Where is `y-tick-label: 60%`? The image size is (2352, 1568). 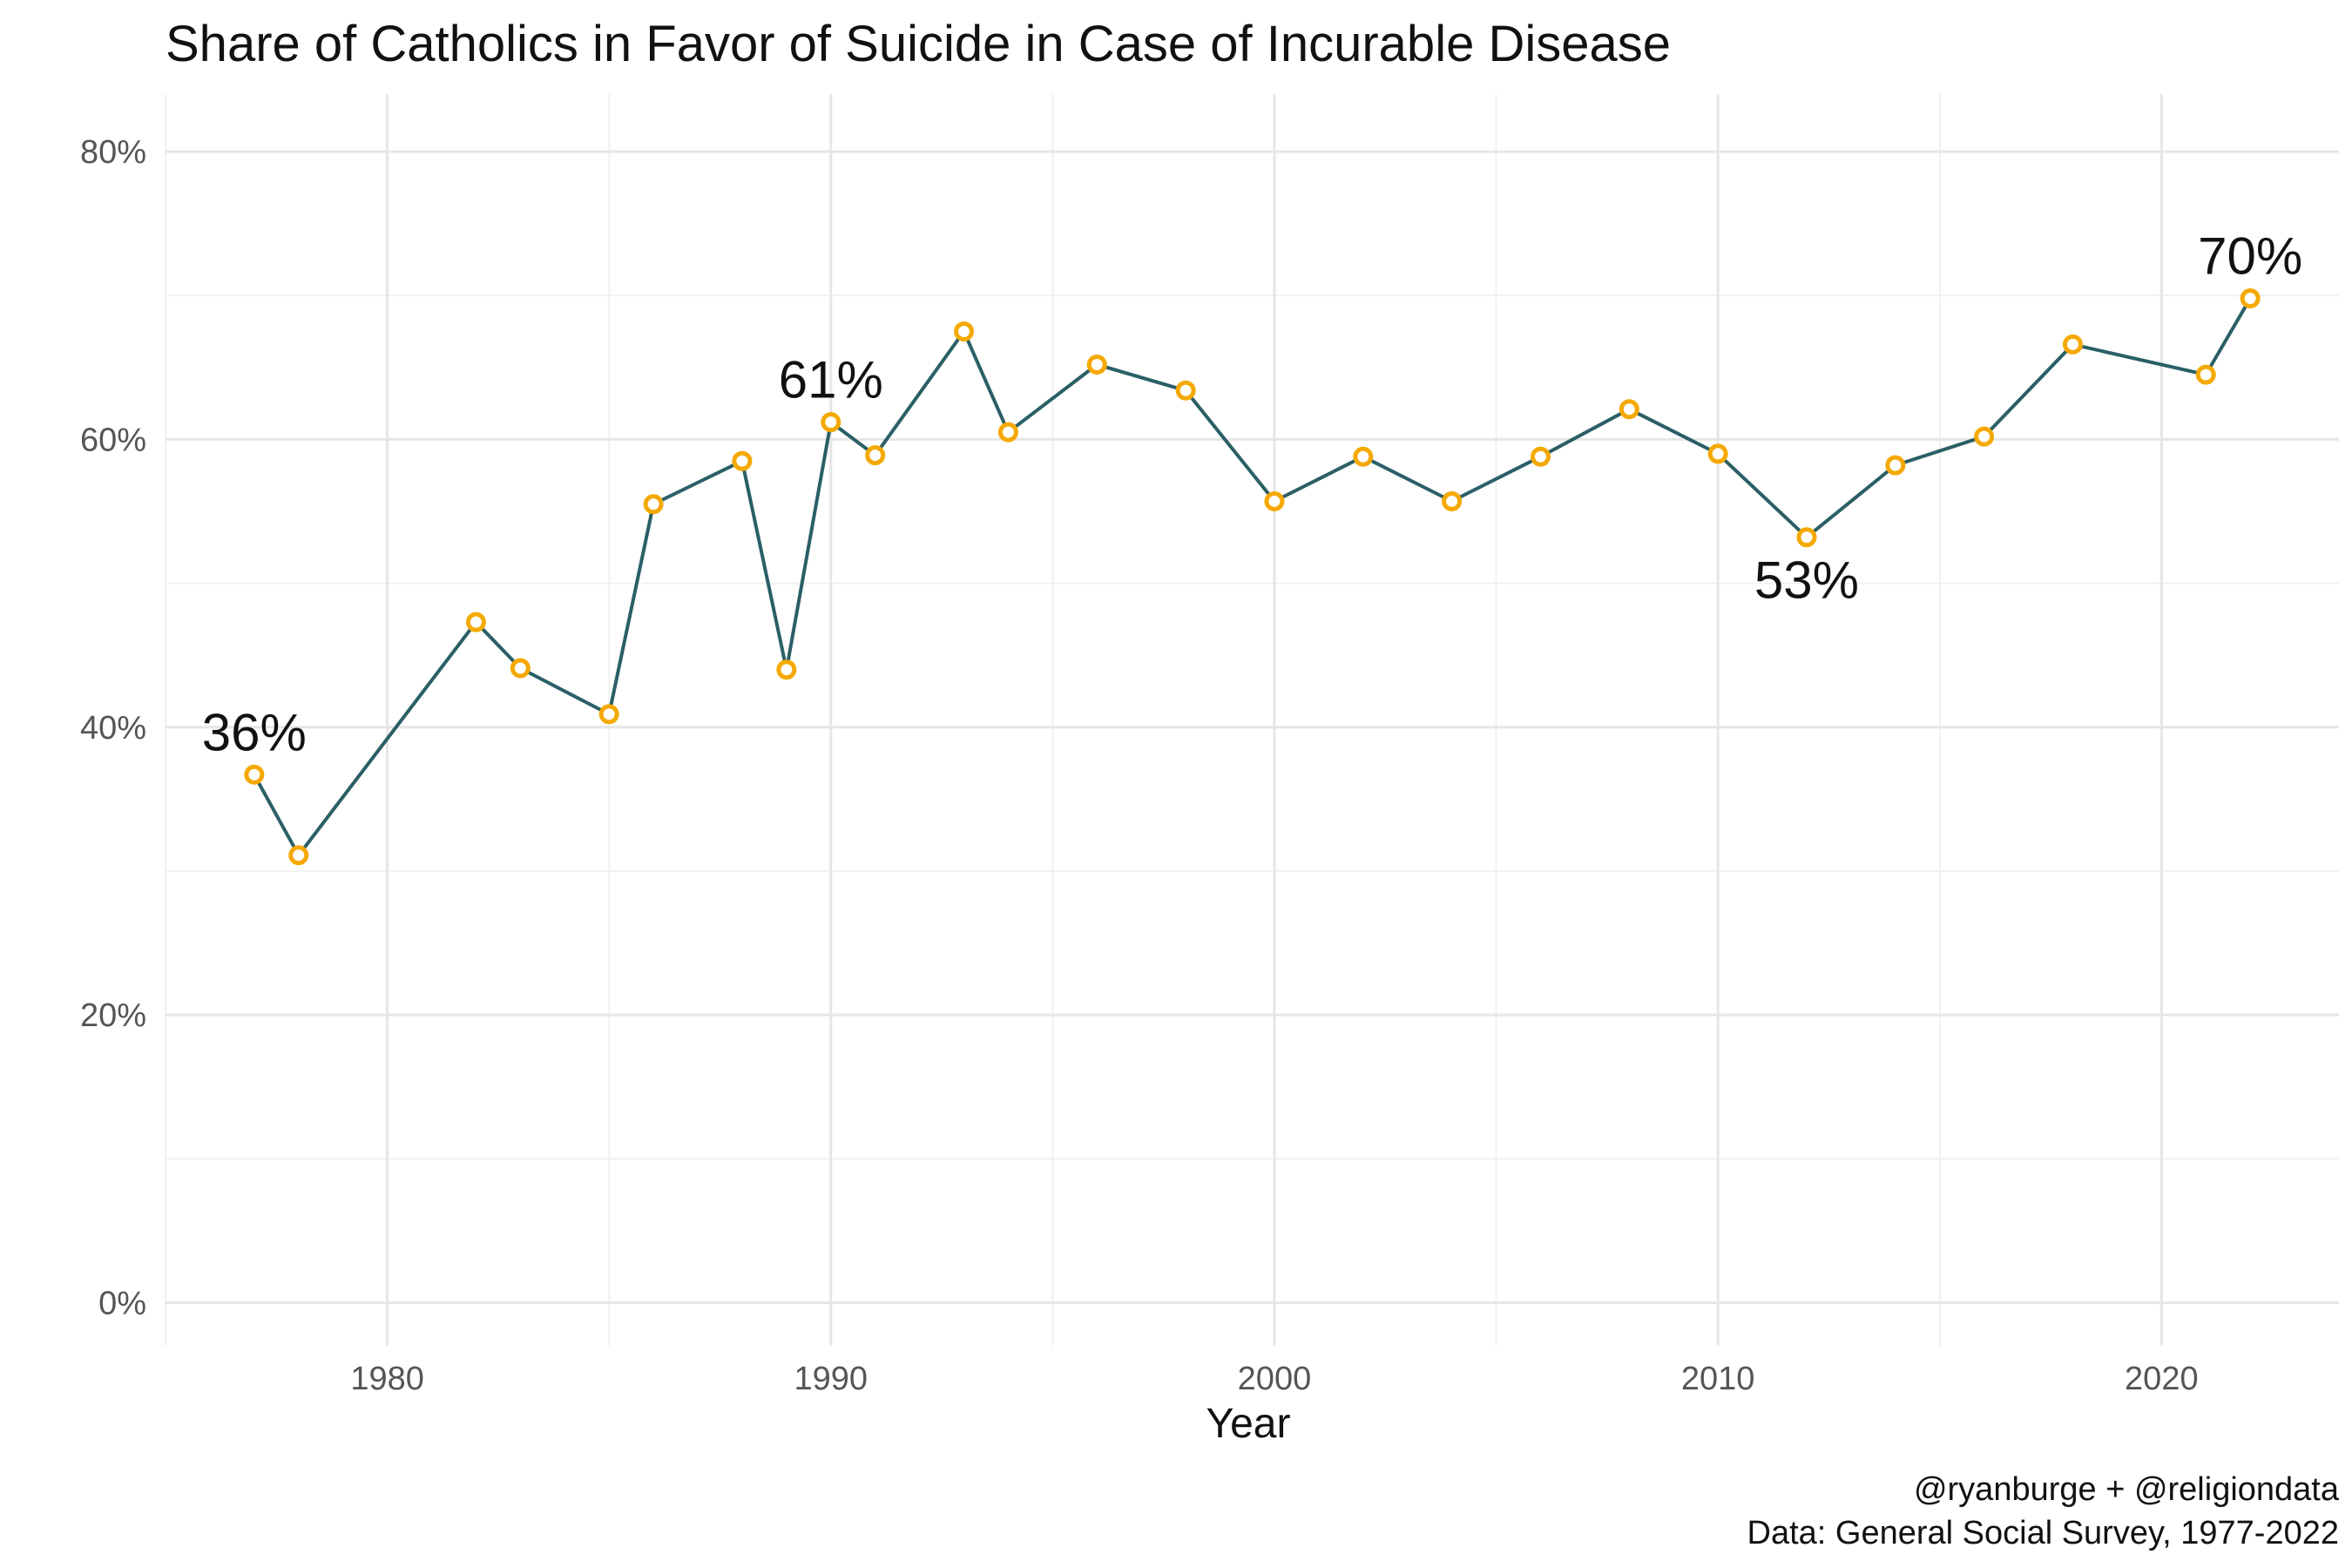 y-tick-label: 60% is located at coordinates (113, 440).